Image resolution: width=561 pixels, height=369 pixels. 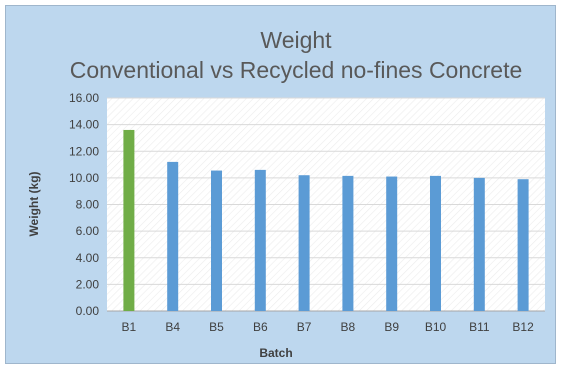 I want to click on x-tick-label: B10, so click(x=436, y=327).